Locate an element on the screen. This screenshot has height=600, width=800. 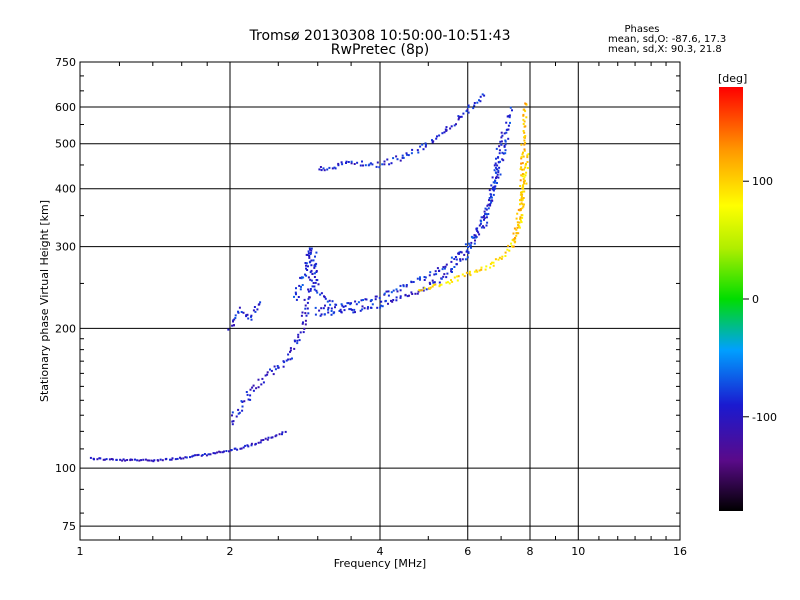
x-tick-label-2: 4 is located at coordinates (380, 551).